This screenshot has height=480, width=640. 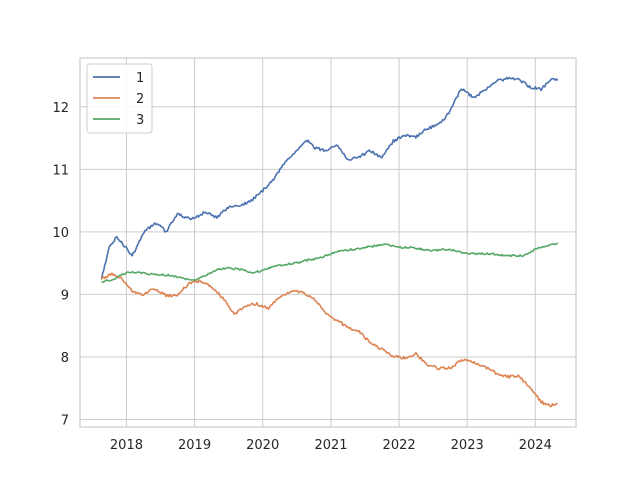 What do you see at coordinates (535, 445) in the screenshot?
I see `x-tick-label: 2024` at bounding box center [535, 445].